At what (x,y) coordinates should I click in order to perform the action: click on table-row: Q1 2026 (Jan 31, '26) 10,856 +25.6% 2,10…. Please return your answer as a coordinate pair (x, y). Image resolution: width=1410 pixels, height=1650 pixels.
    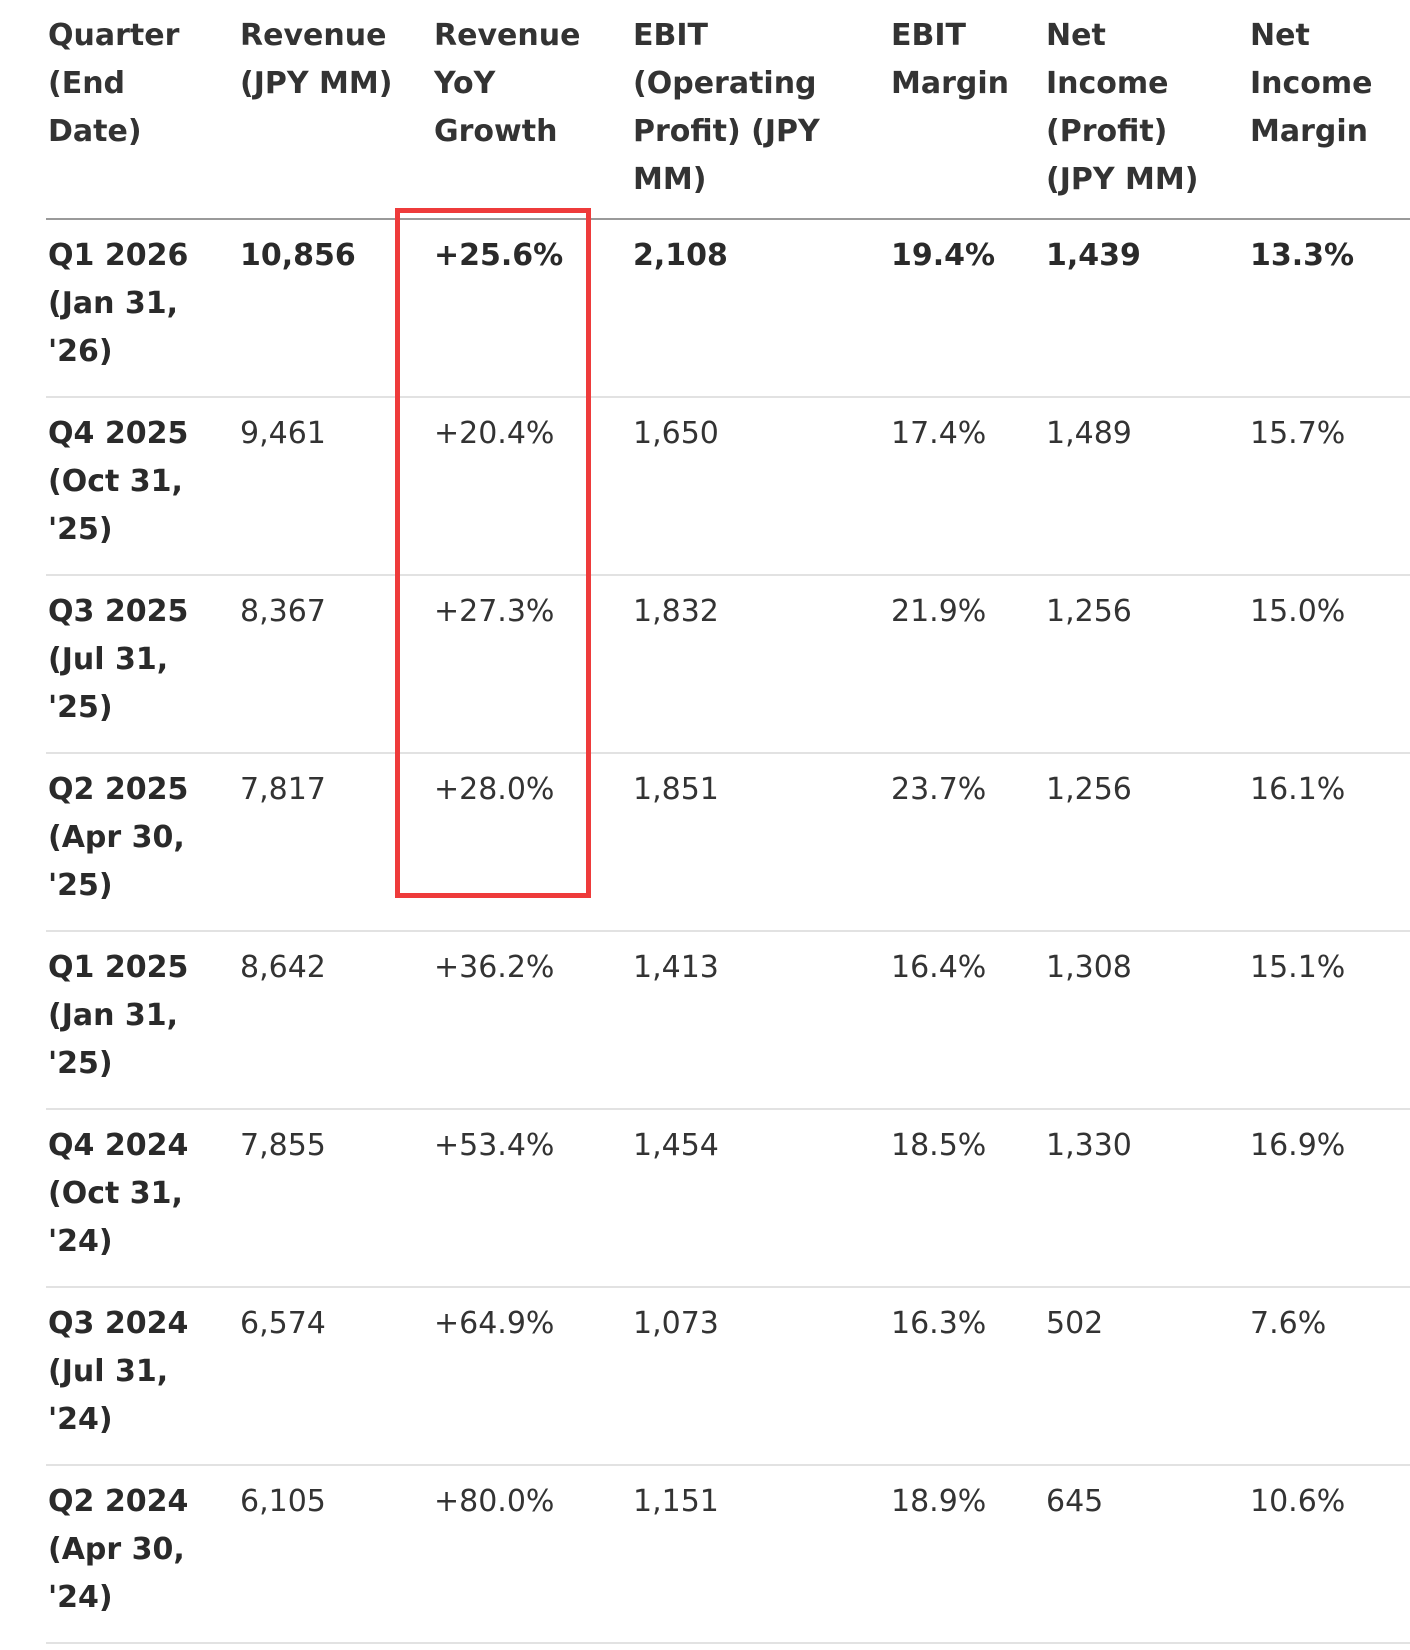
    Looking at the image, I should click on (728, 309).